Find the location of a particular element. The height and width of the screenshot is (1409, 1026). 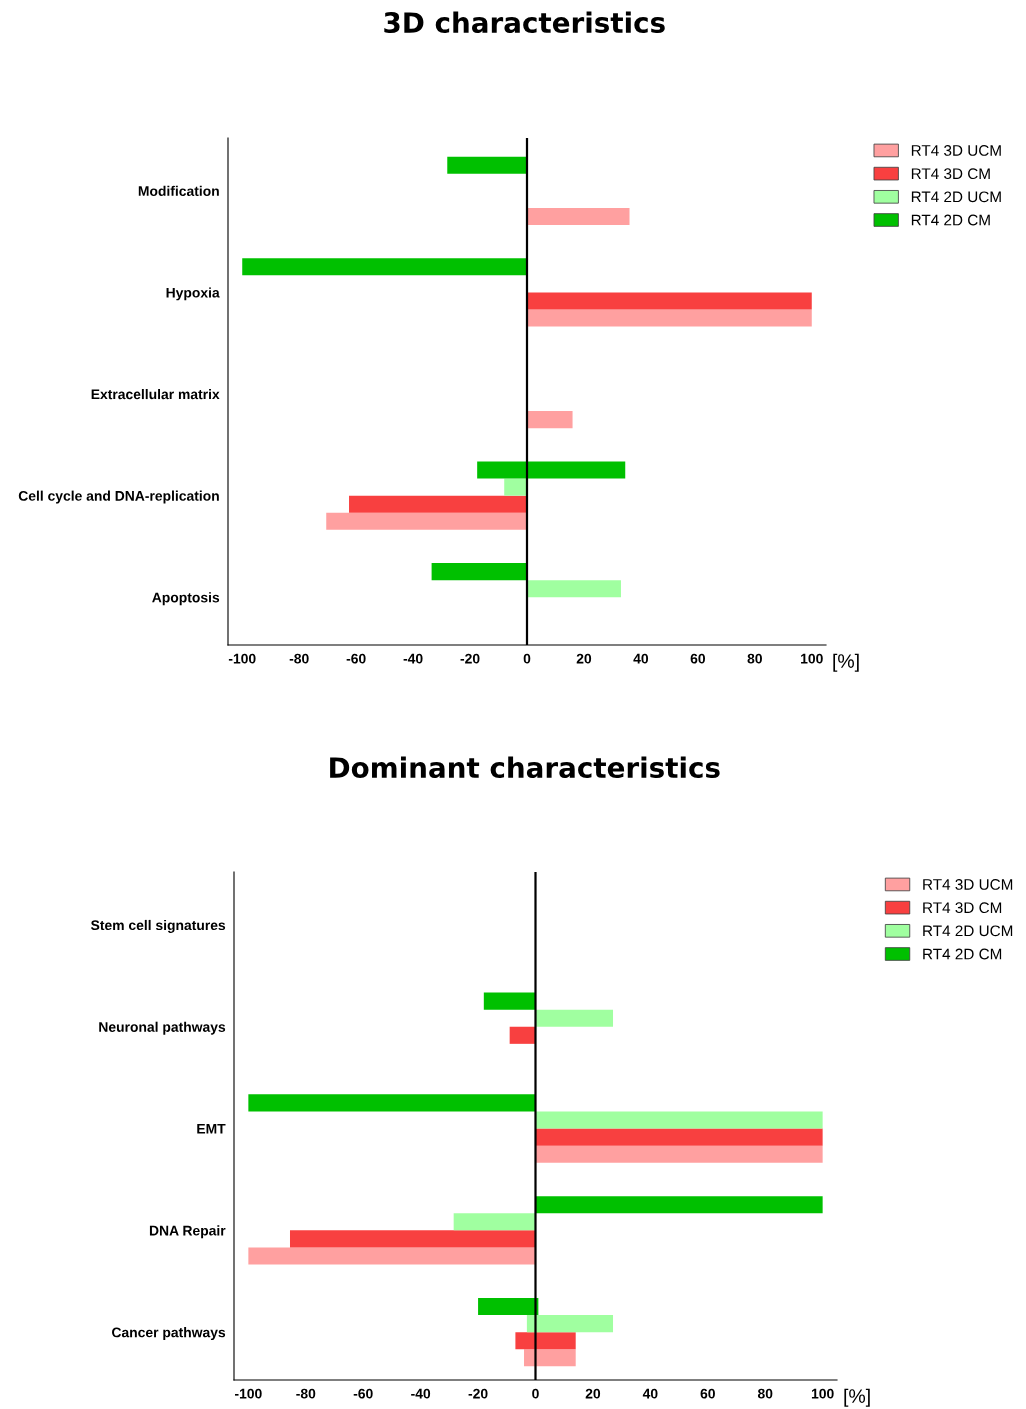

y-tick-label: Extracellular matrix is located at coordinates (155, 394).